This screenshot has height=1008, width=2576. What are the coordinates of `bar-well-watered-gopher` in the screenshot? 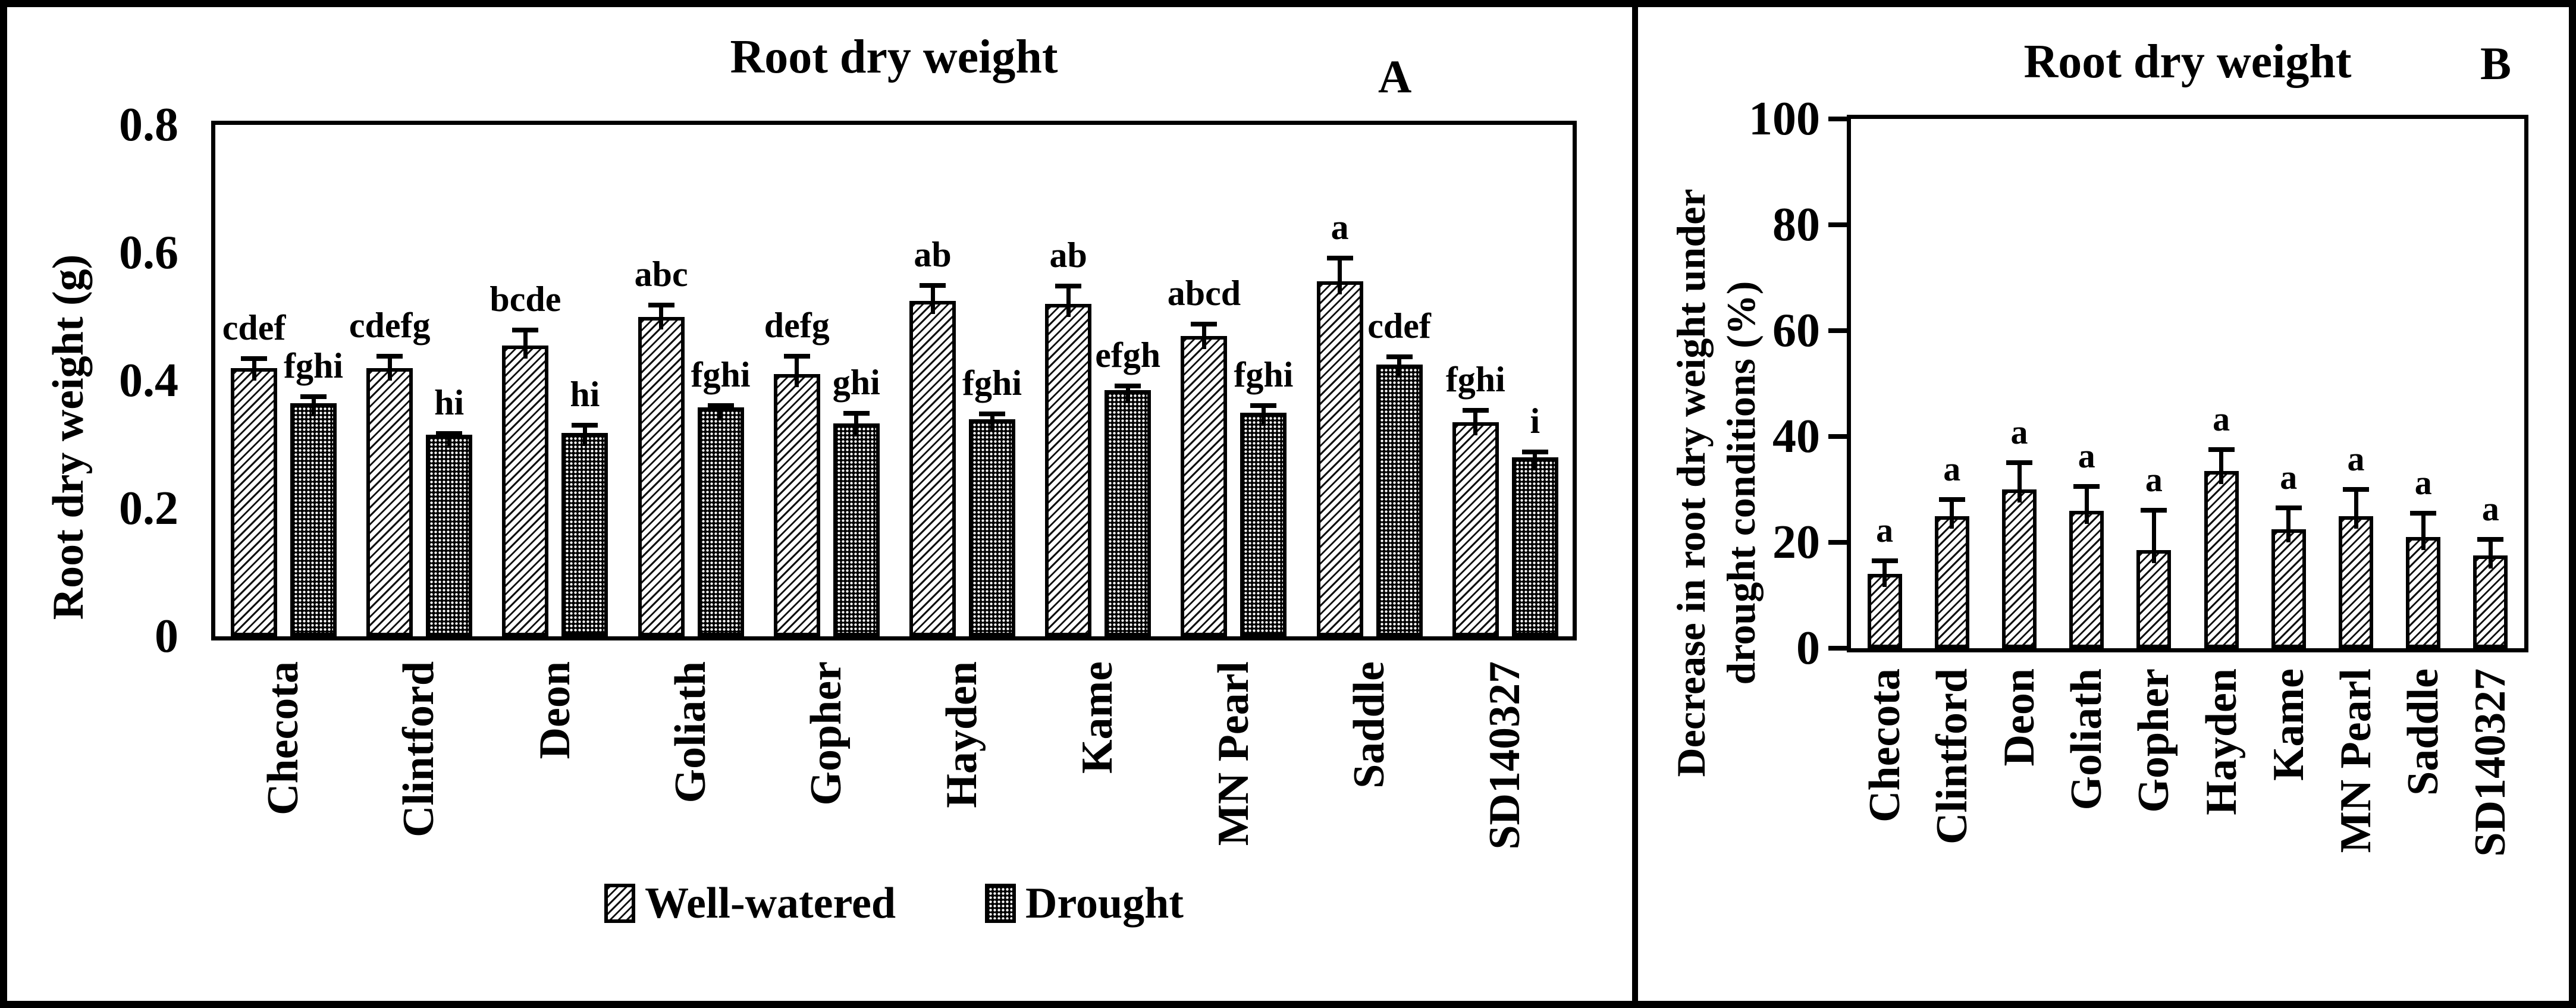 It's located at (796, 505).